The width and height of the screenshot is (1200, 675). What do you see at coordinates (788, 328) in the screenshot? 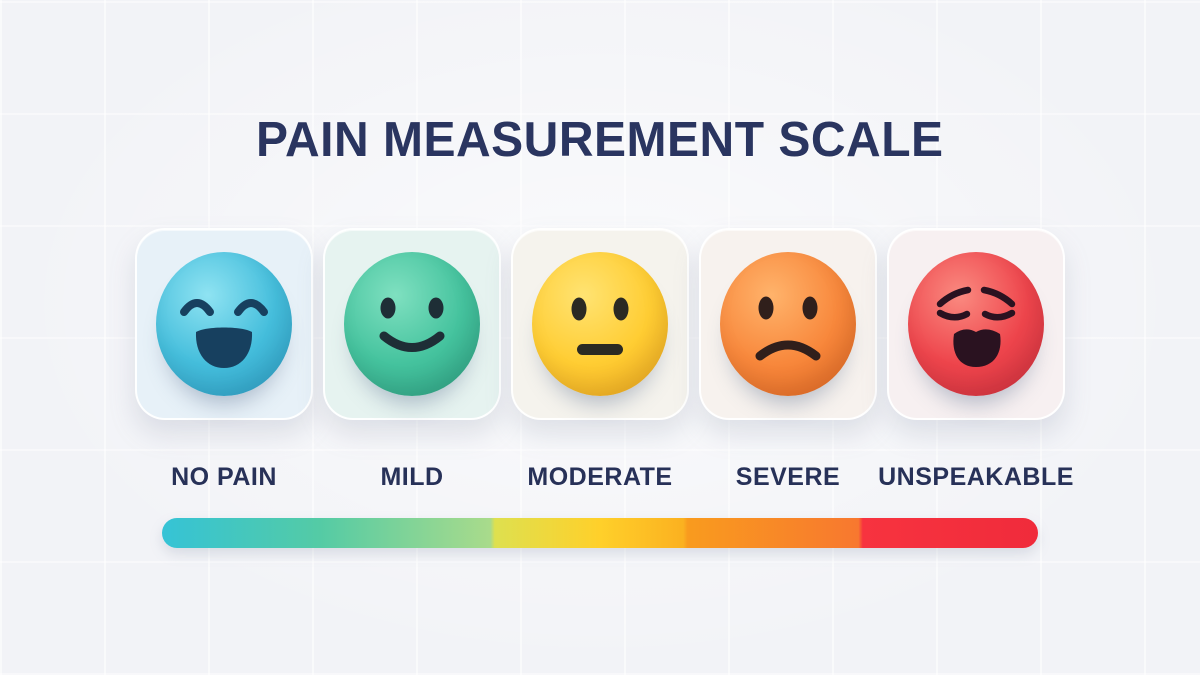
I see `frowning-face-features` at bounding box center [788, 328].